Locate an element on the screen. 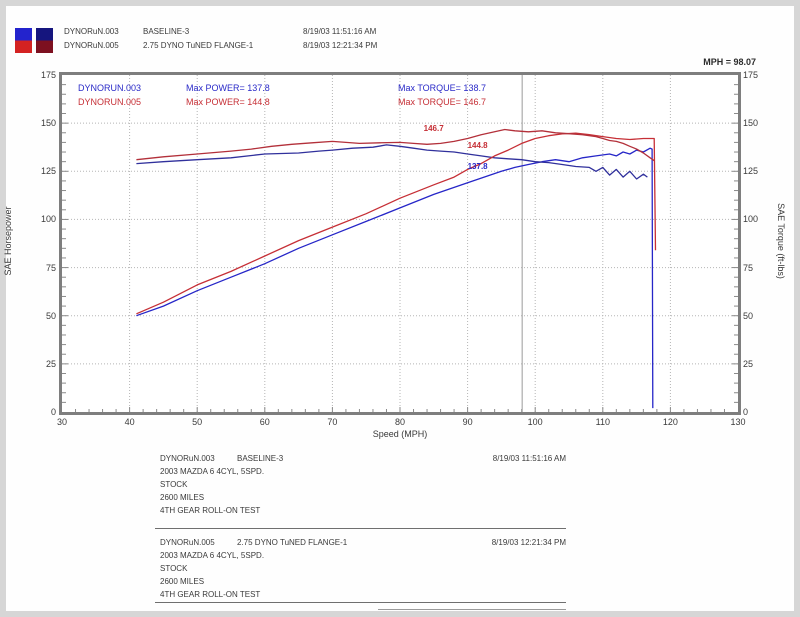 This screenshot has height=617, width=800. y-axis-right-tick-label: 0 is located at coordinates (746, 412).